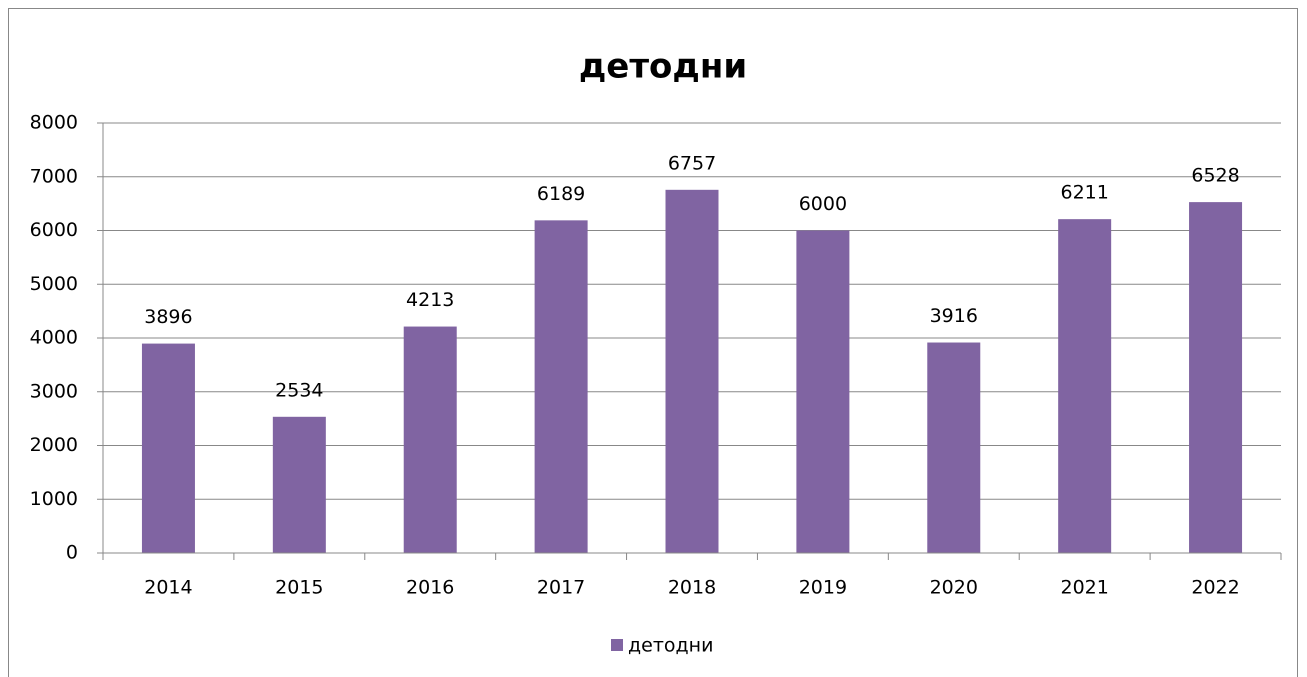 Image resolution: width=1307 pixels, height=677 pixels. Describe the element at coordinates (54, 176) in the screenshot. I see `y-tick-label: 7000` at that location.